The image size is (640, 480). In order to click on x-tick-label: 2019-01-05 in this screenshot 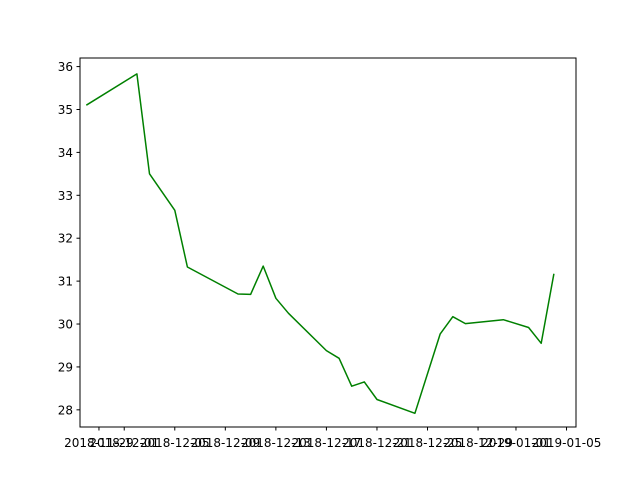, I will do `click(567, 443)`.